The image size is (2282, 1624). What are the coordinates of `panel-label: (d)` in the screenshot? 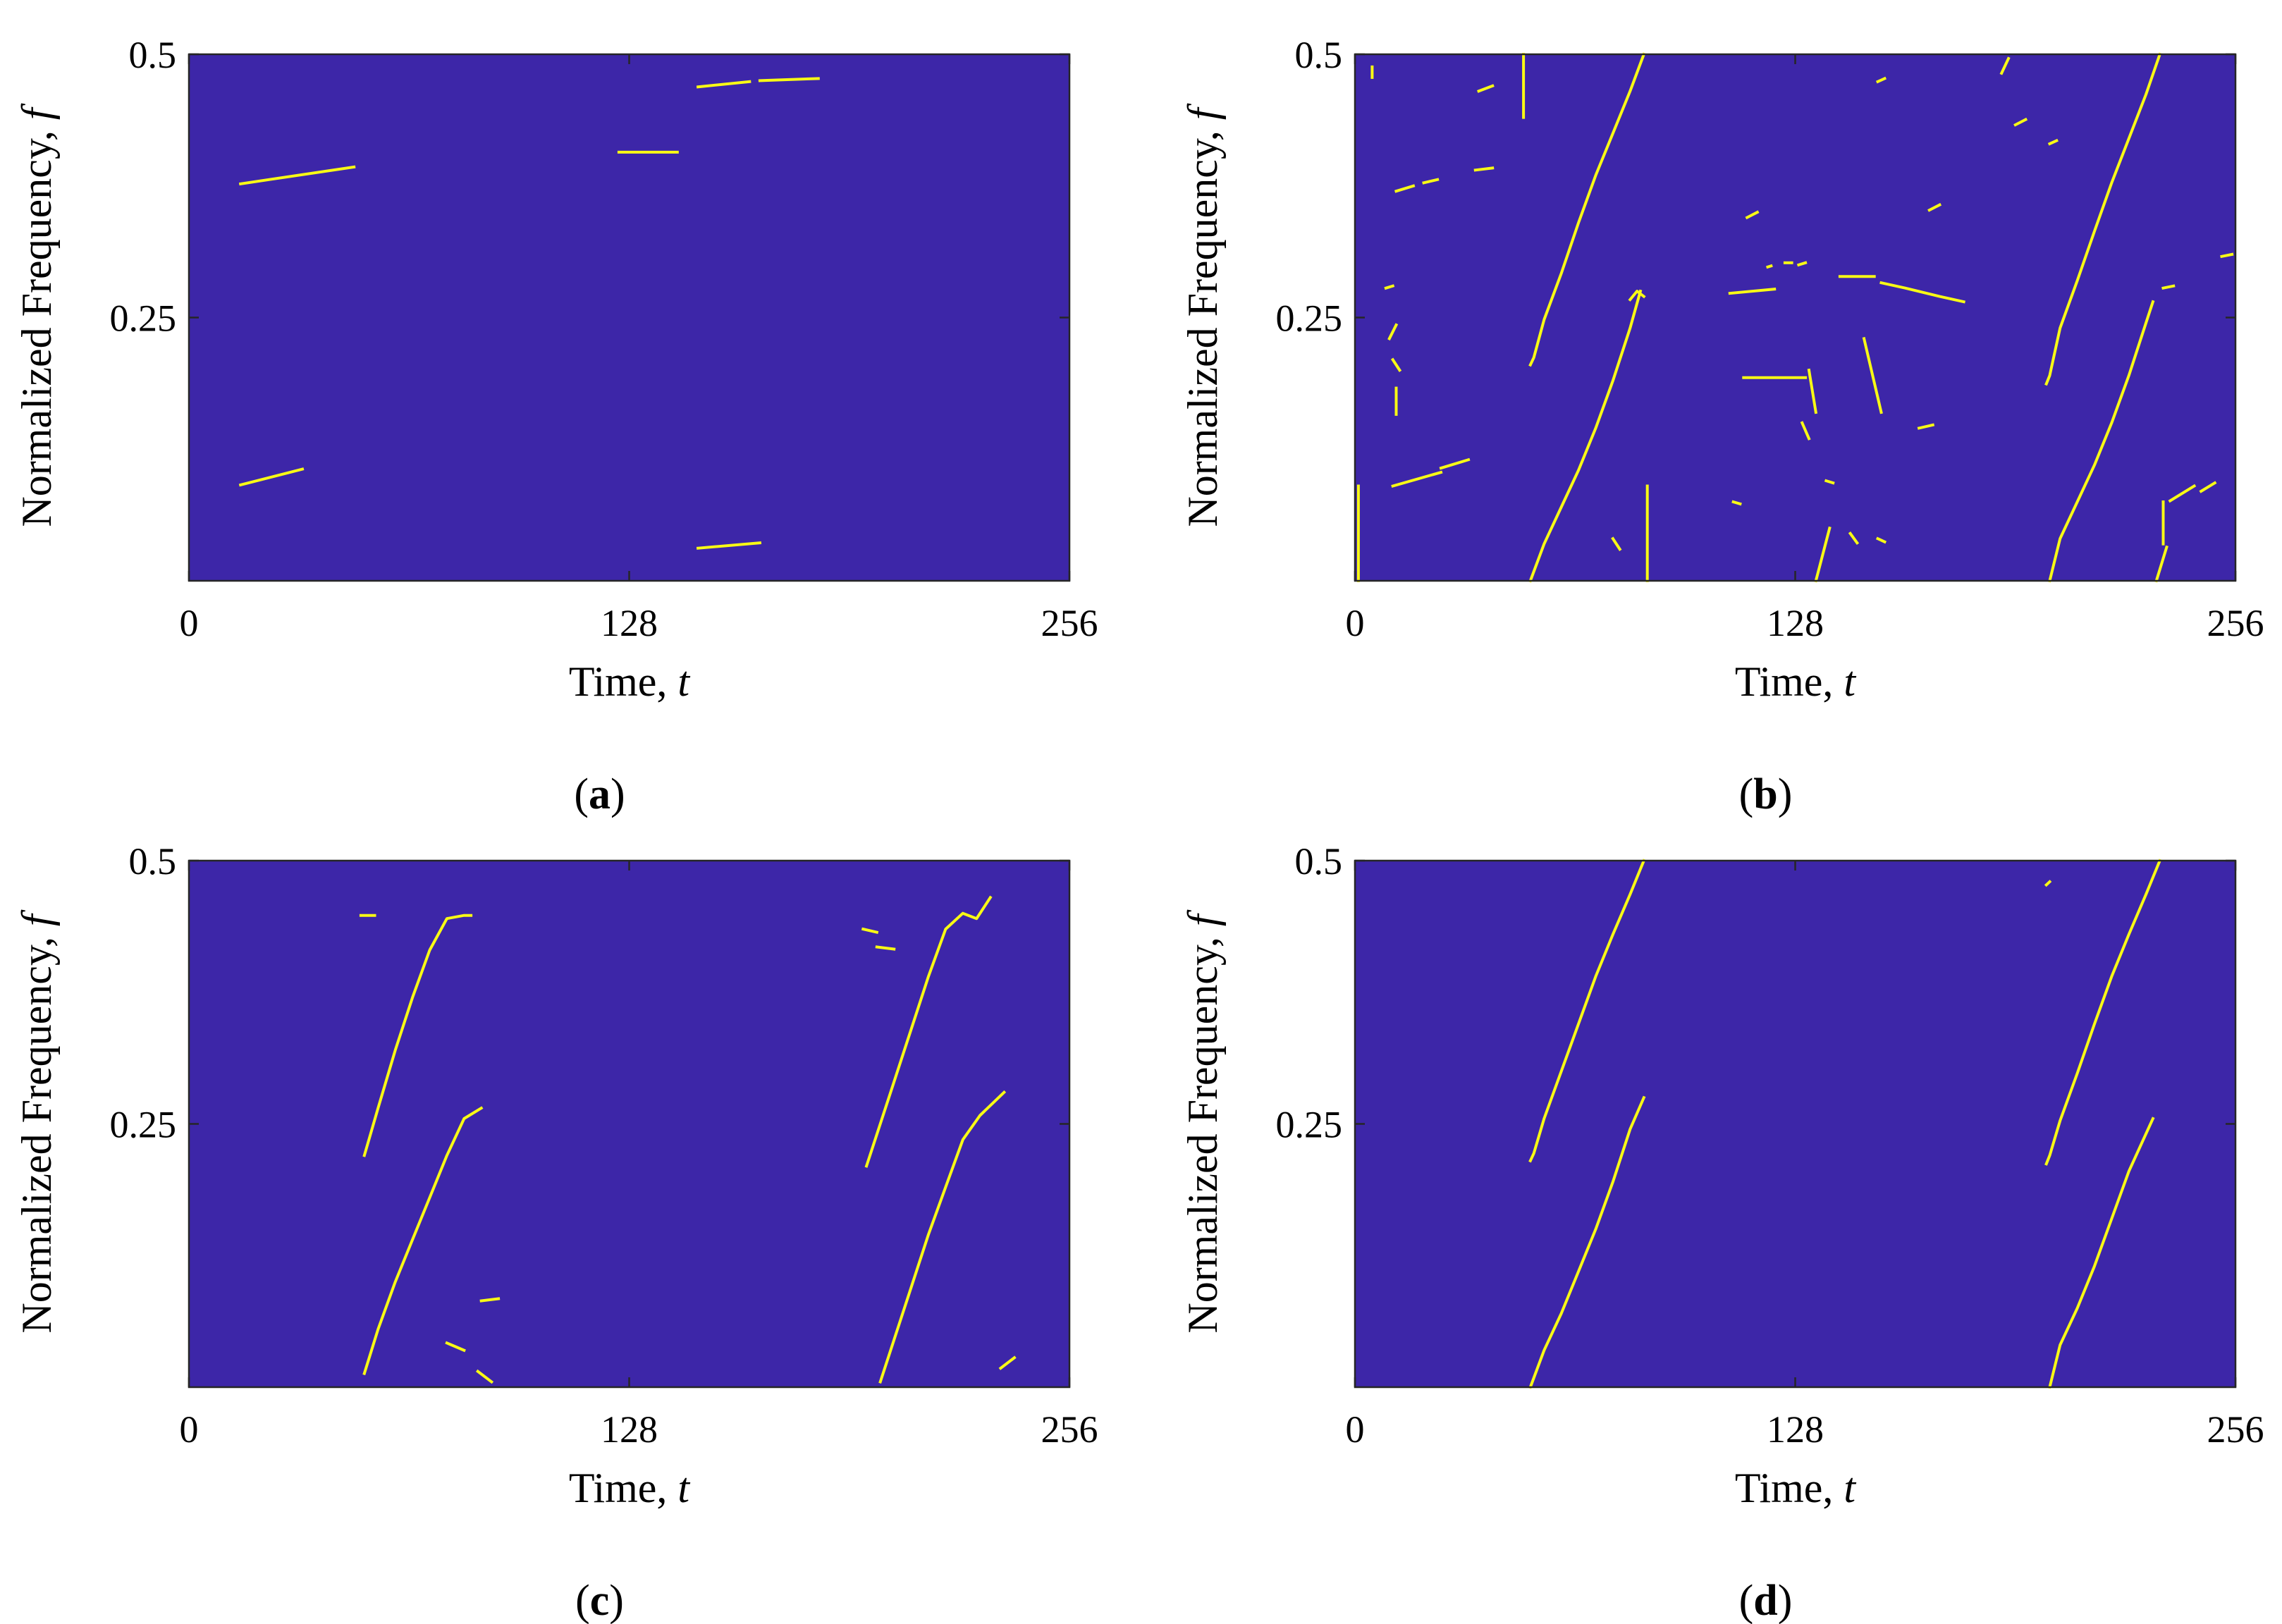 It's located at (1766, 1601).